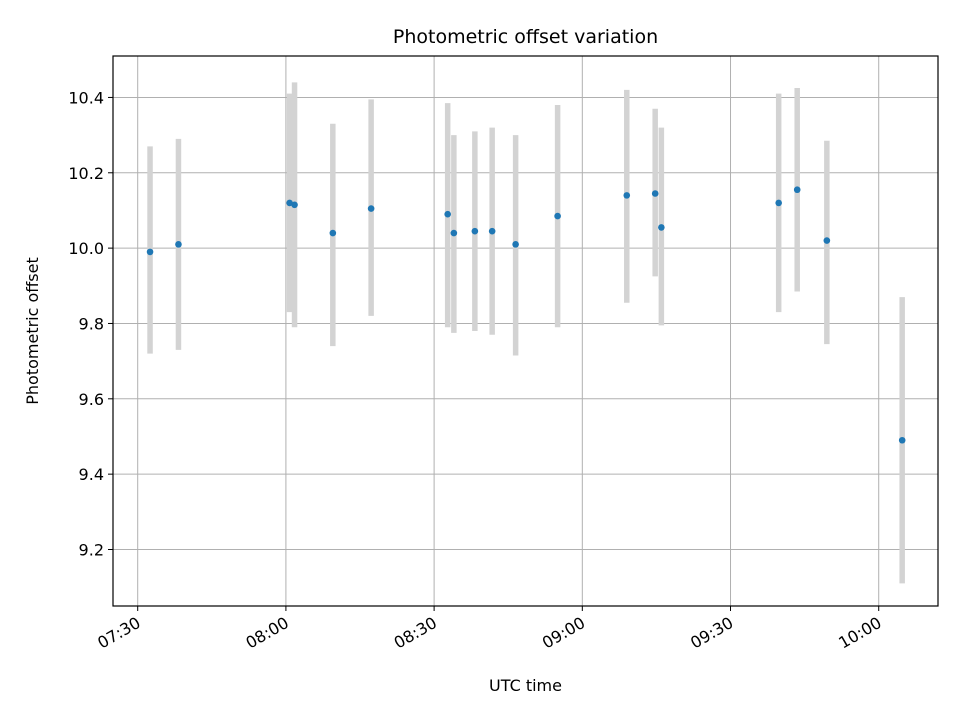 The width and height of the screenshot is (960, 720). What do you see at coordinates (525, 37) in the screenshot?
I see `chart-title: Photometric offset variation` at bounding box center [525, 37].